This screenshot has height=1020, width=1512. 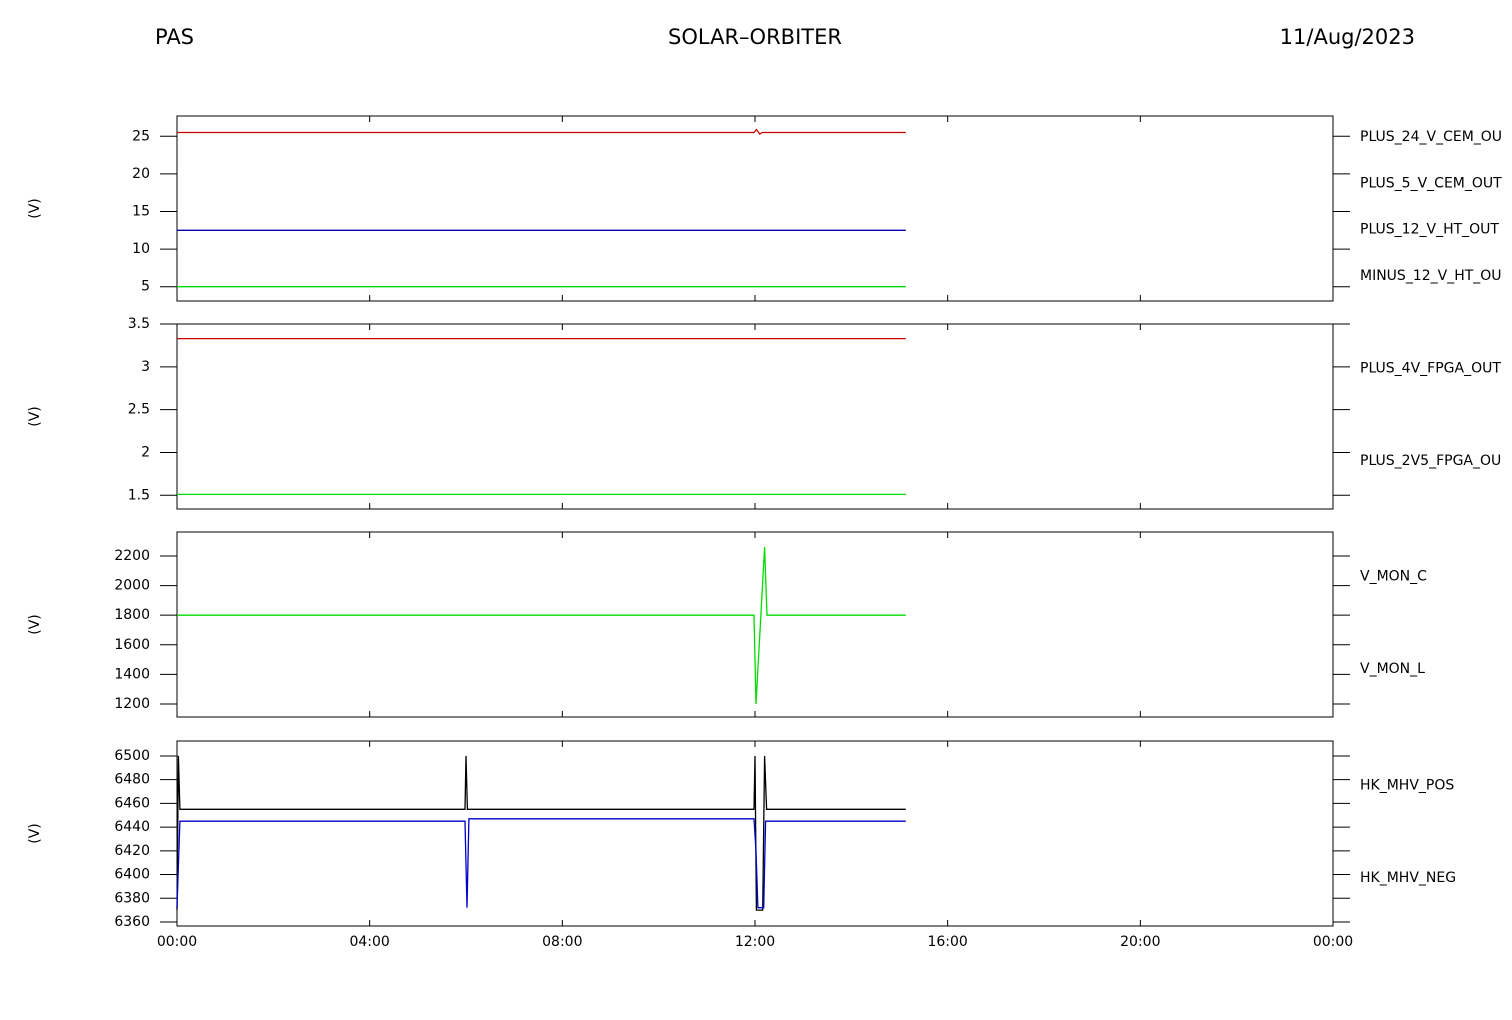 I want to click on y-tick-label: 6480, so click(x=132, y=780).